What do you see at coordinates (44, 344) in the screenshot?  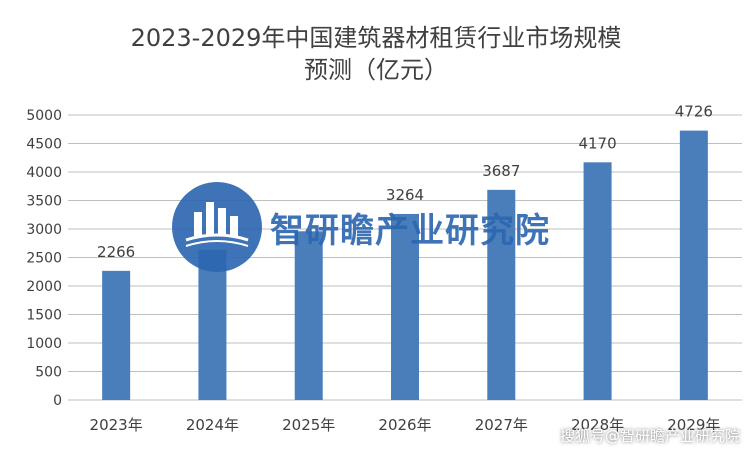 I see `y-tick-label: 1000` at bounding box center [44, 344].